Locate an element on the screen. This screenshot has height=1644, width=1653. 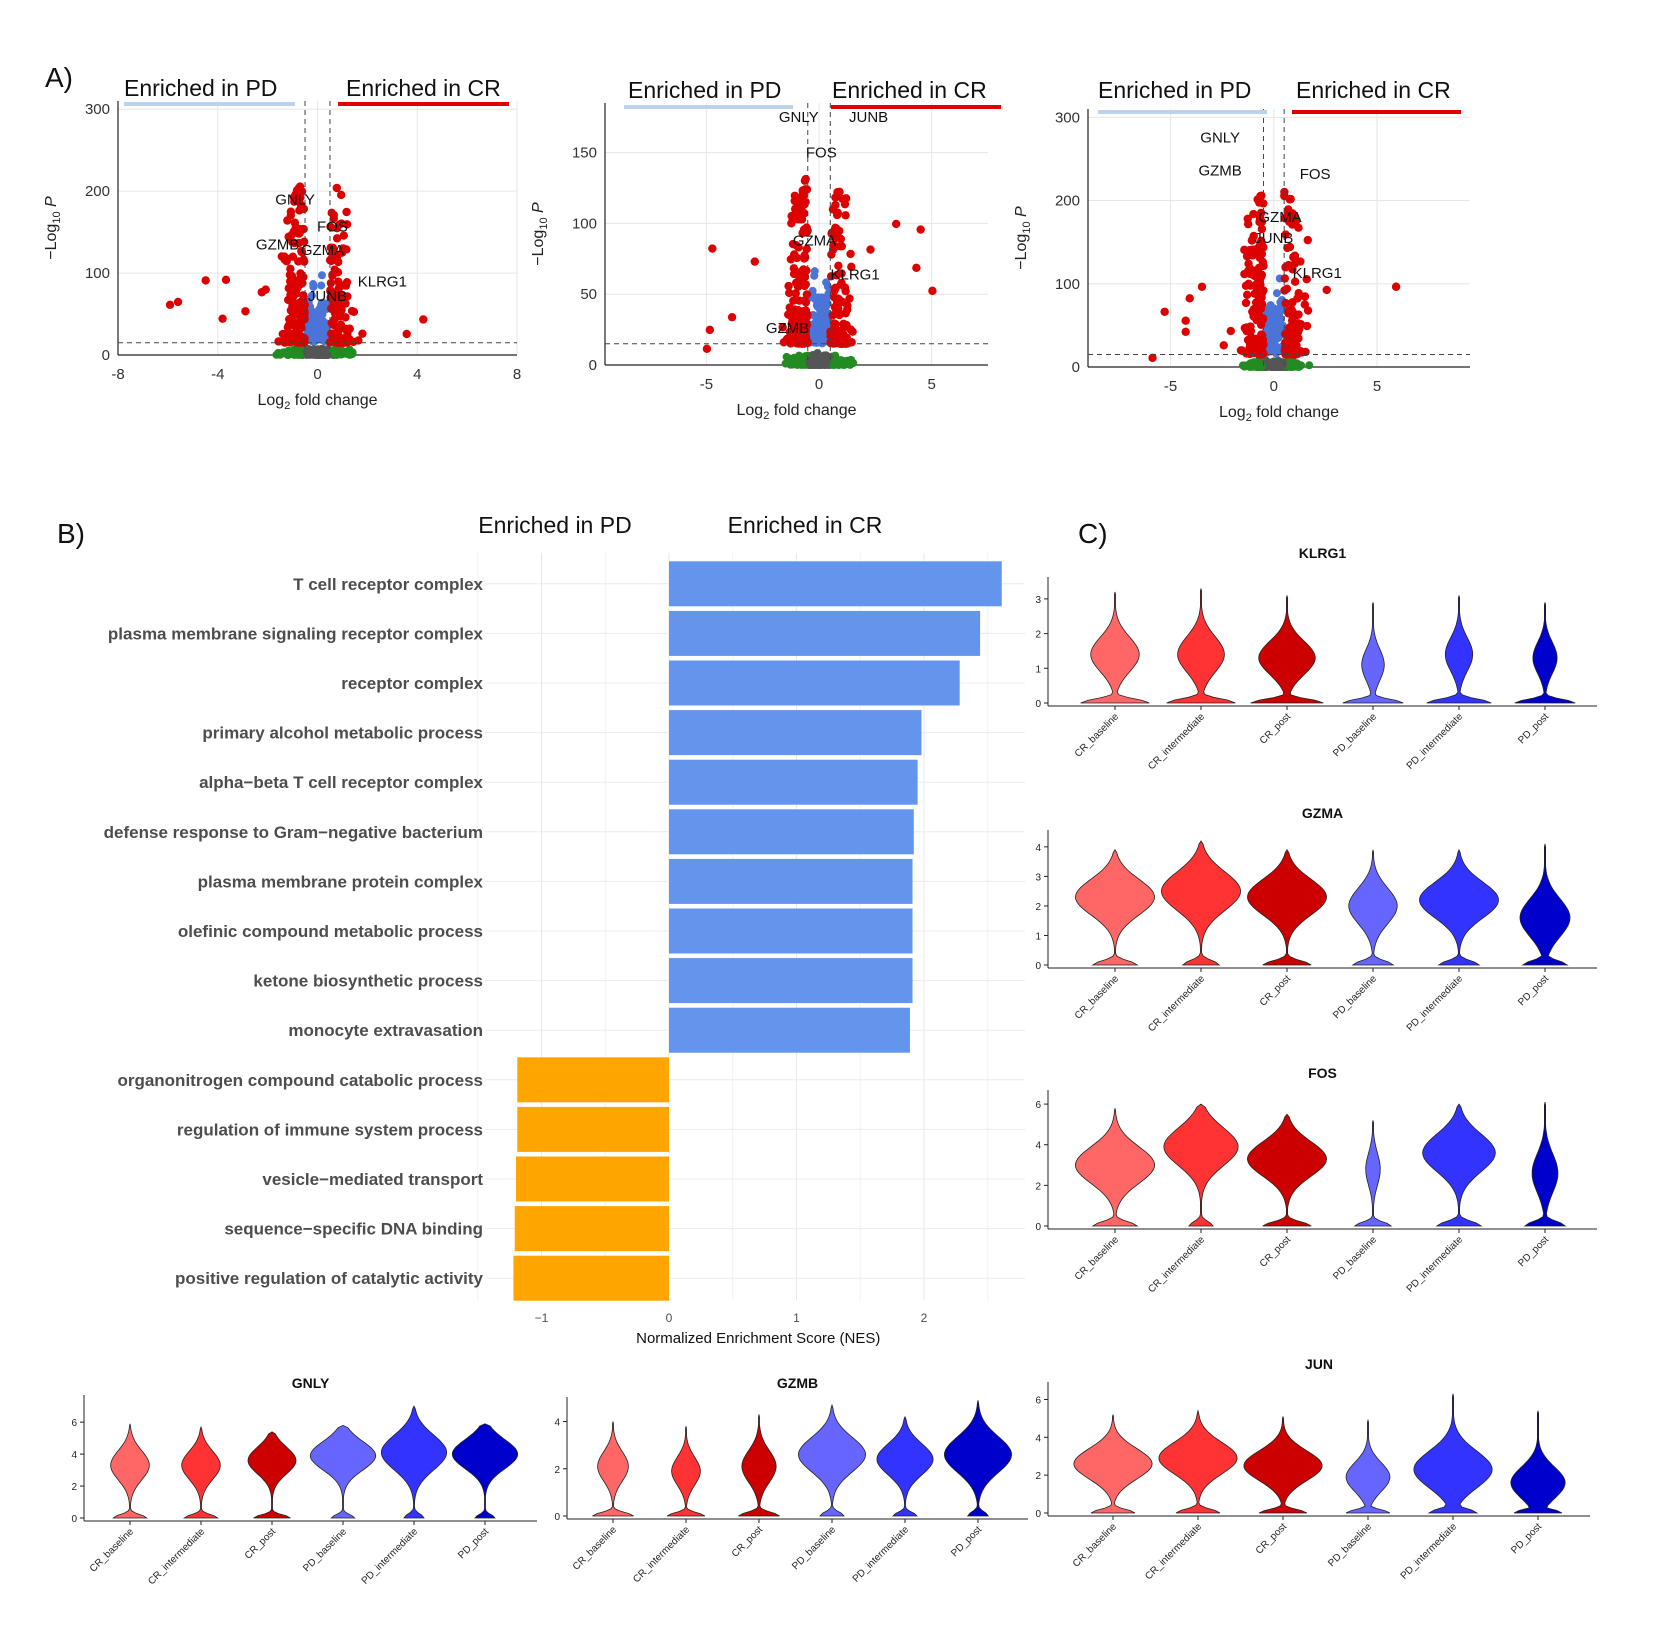
gene-label: FOS is located at coordinates (821, 153).